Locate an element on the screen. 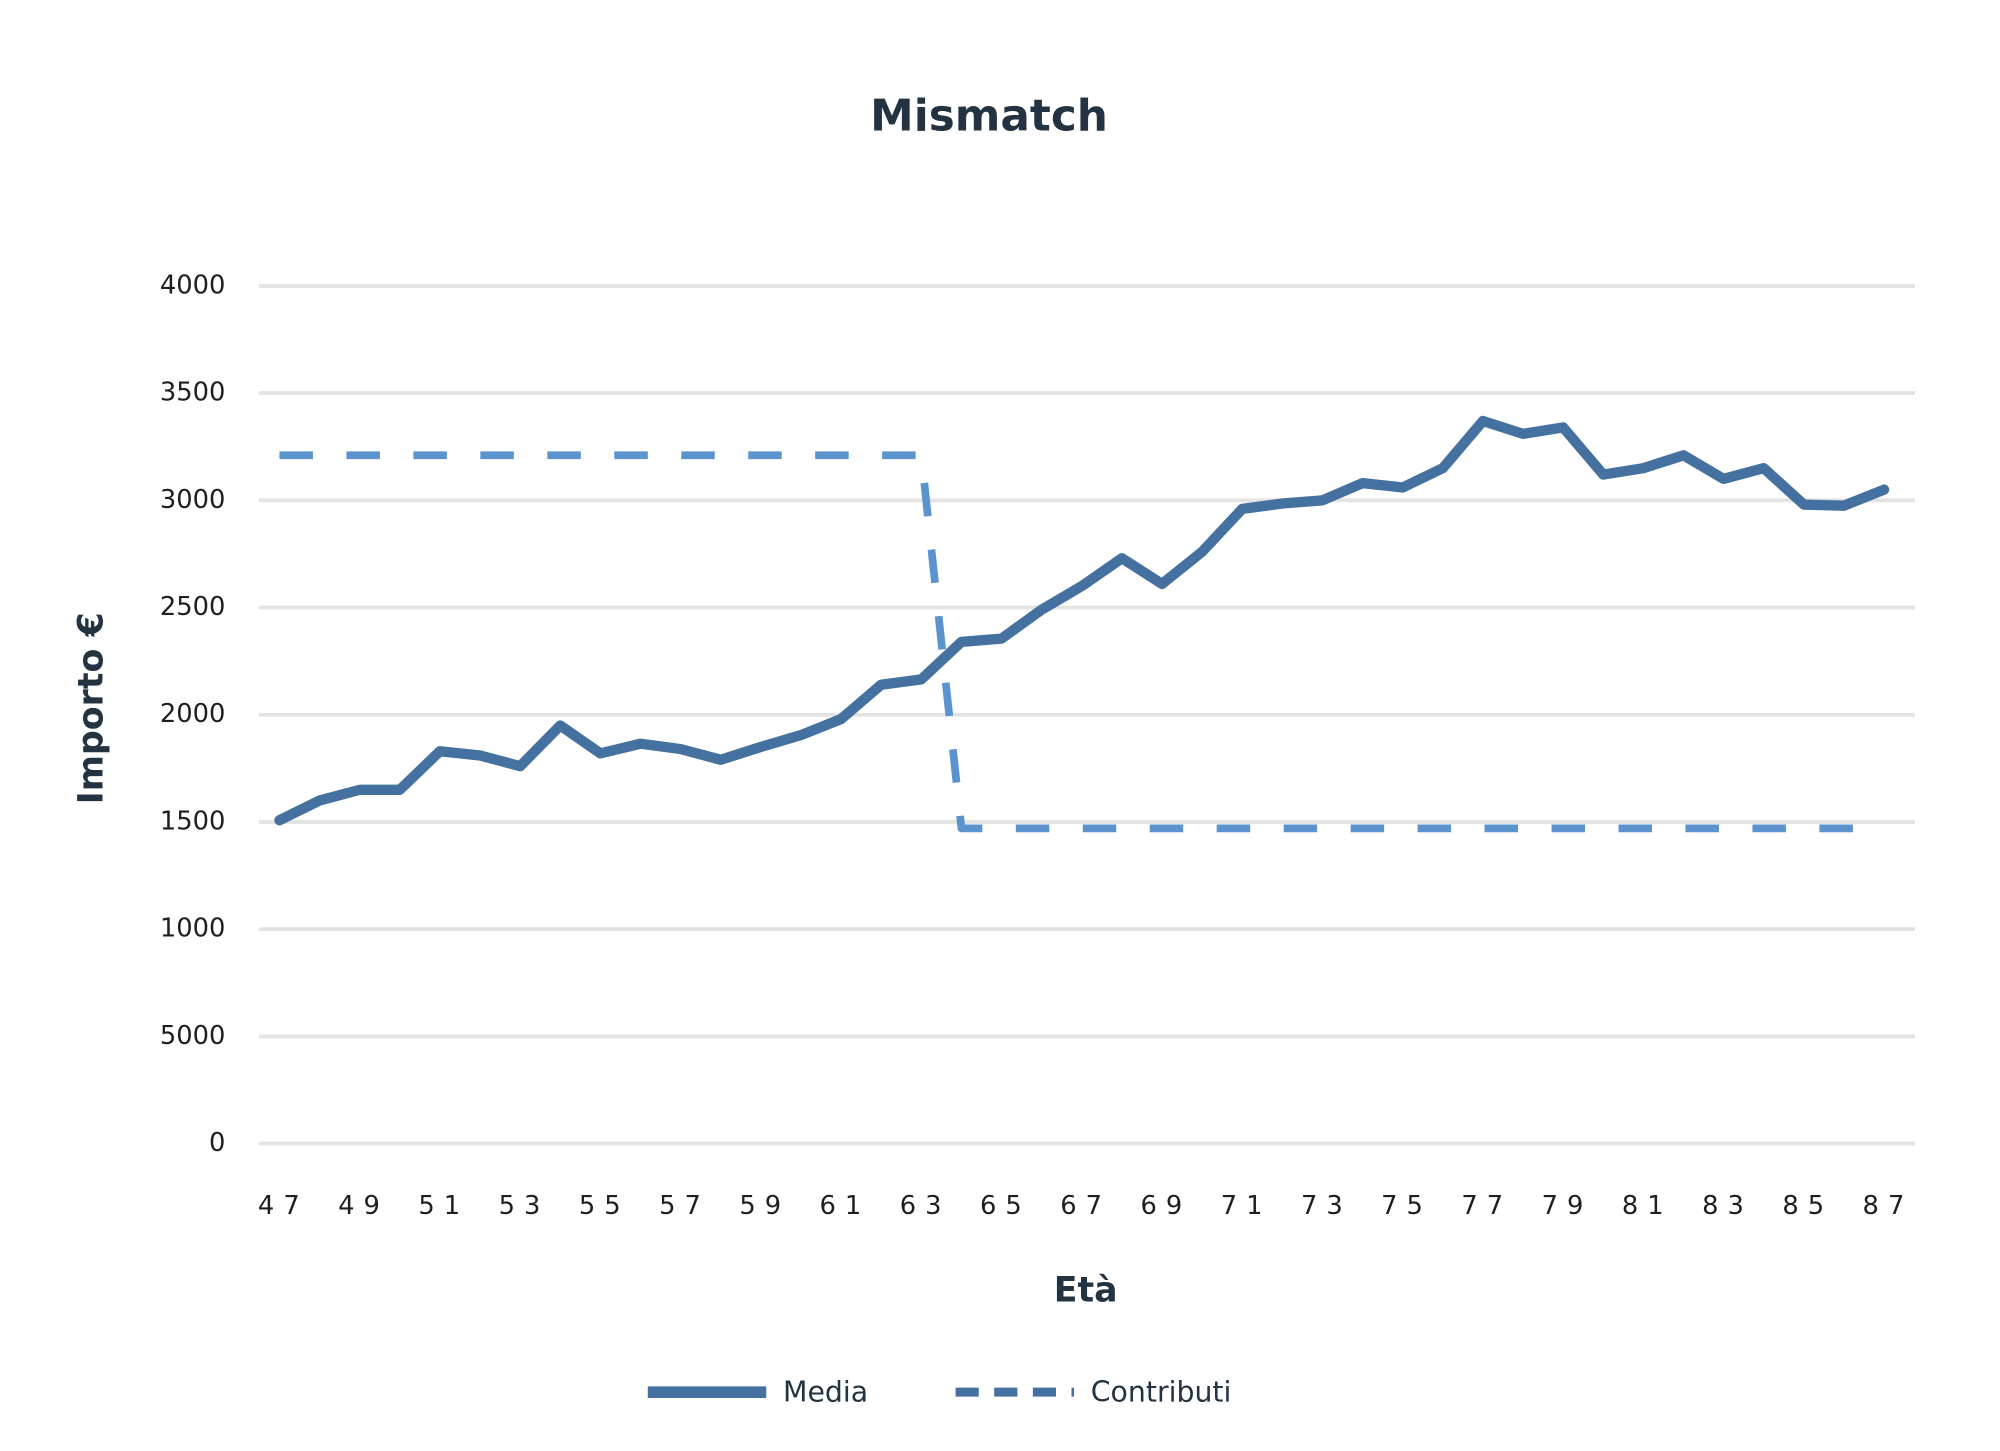 This screenshot has height=1451, width=2000. y-axis-title: Importo € is located at coordinates (92, 708).